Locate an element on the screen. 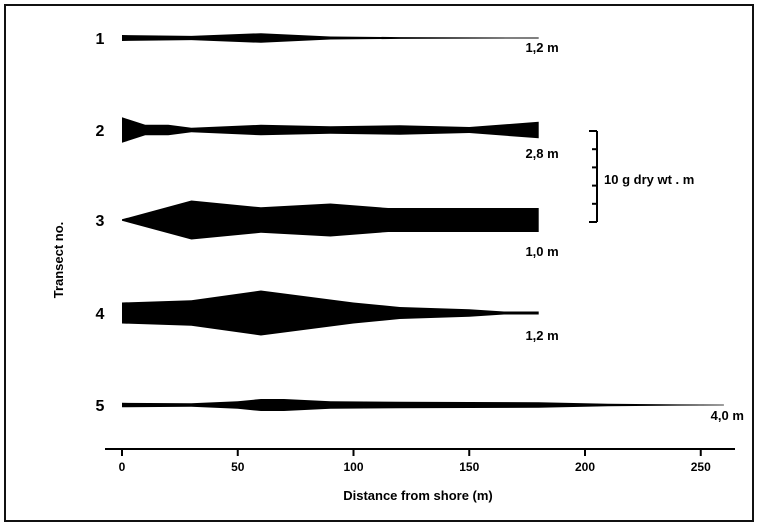 This screenshot has height=531, width=758. x-axis: 0 50 100 150 200 250 is located at coordinates (420, 461).